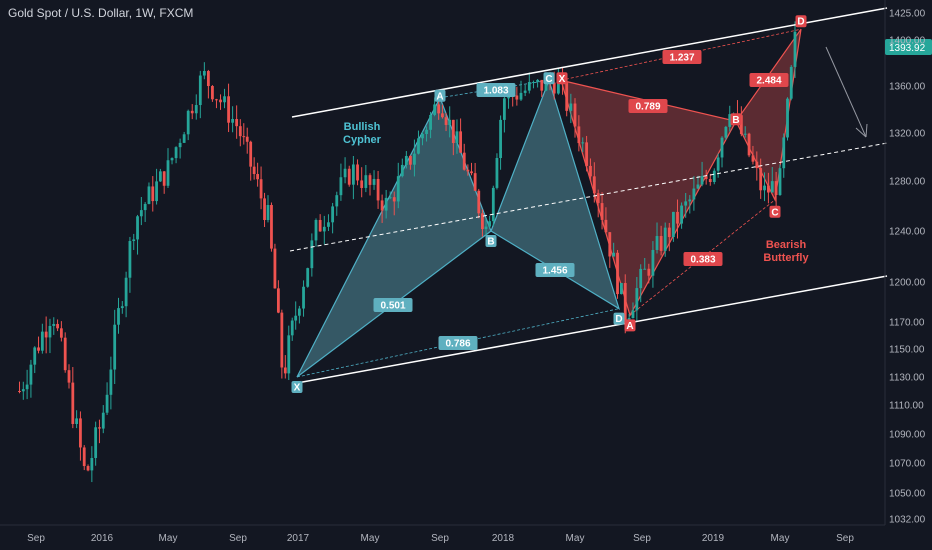  Describe the element at coordinates (906, 406) in the screenshot. I see `y-tick-label: 1110.00` at that location.